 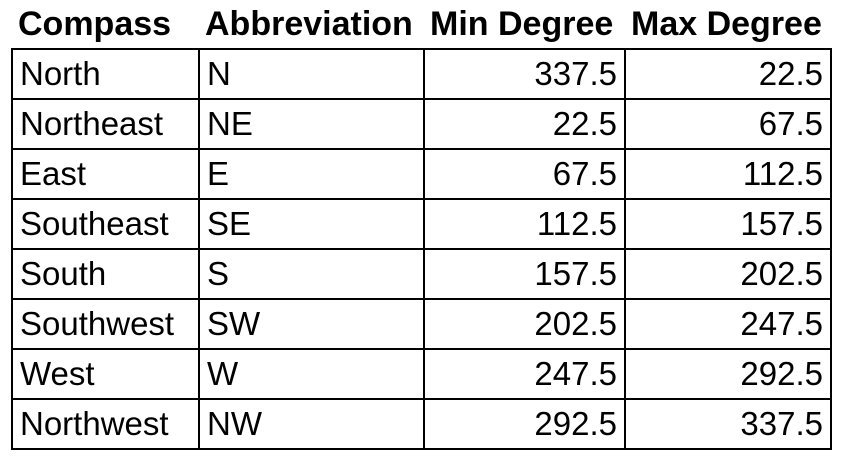 What do you see at coordinates (524, 274) in the screenshot?
I see `cell-min-degree: 157.5` at bounding box center [524, 274].